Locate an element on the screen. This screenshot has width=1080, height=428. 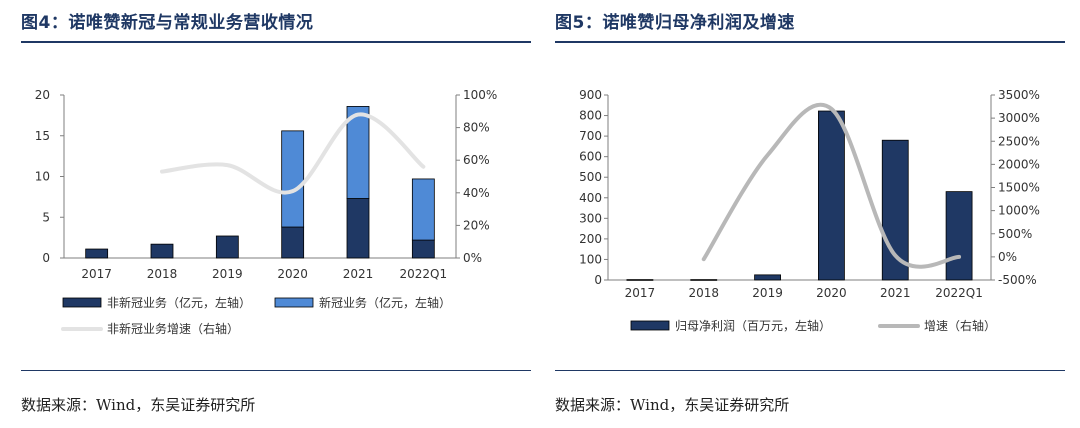
right-axis-tick-label: 1000% is located at coordinates (1019, 211).